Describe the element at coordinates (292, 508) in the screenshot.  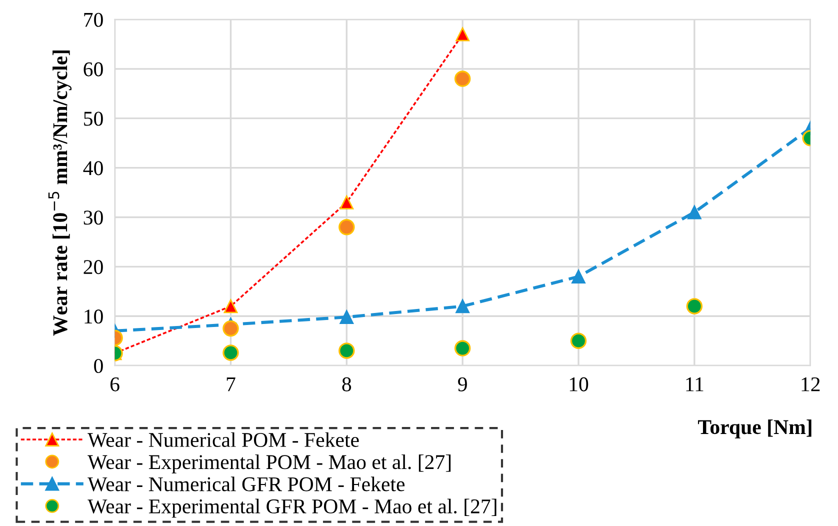
I see `legend-label: Wear - Experimental GFR POM - Mao et al. [27]` at that location.